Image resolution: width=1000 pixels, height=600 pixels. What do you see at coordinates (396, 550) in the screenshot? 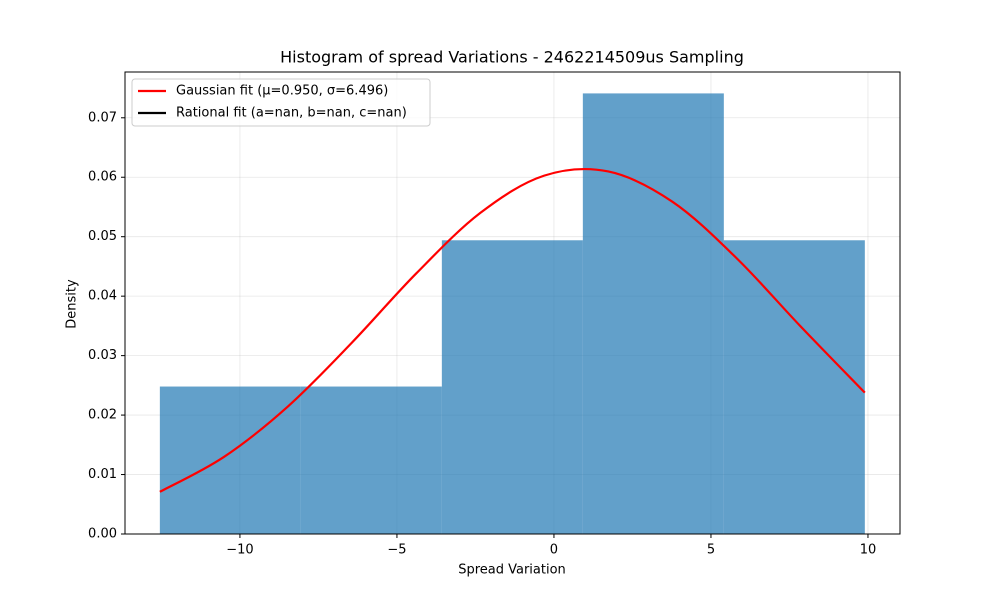
I see `x-tick-label: −5` at bounding box center [396, 550].